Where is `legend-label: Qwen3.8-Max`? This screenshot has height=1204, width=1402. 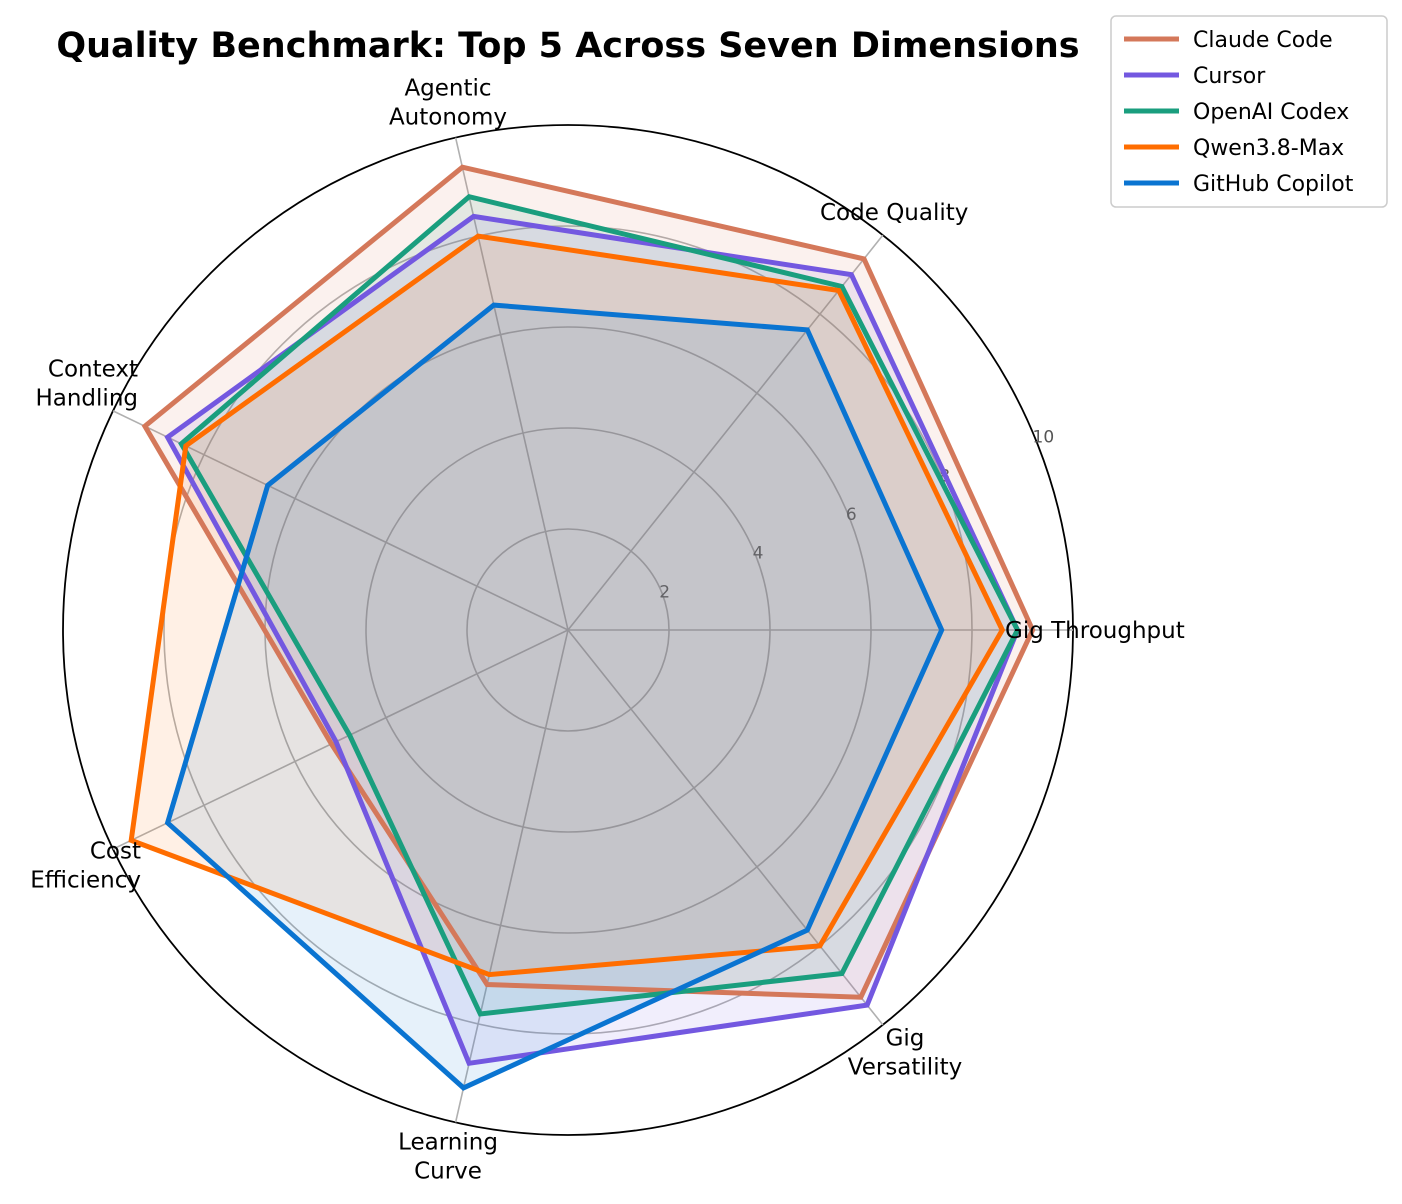
legend-label: Qwen3.8-Max is located at coordinates (1268, 148).